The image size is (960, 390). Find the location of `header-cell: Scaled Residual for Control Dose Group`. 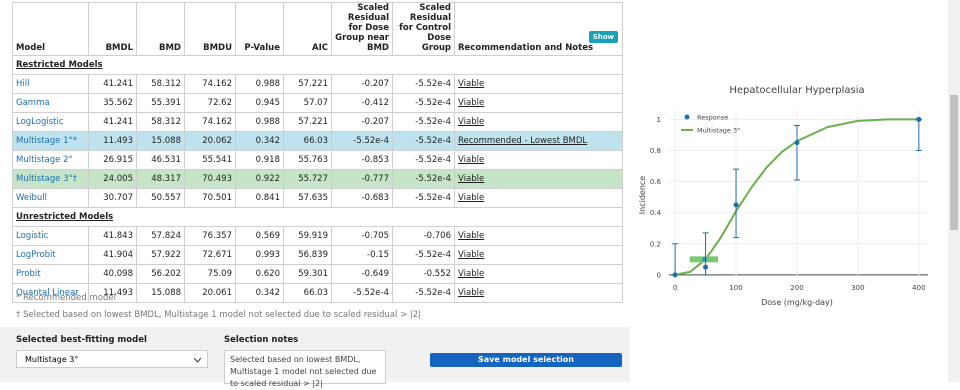

header-cell: Scaled Residual for Control Dose Group is located at coordinates (423, 29).